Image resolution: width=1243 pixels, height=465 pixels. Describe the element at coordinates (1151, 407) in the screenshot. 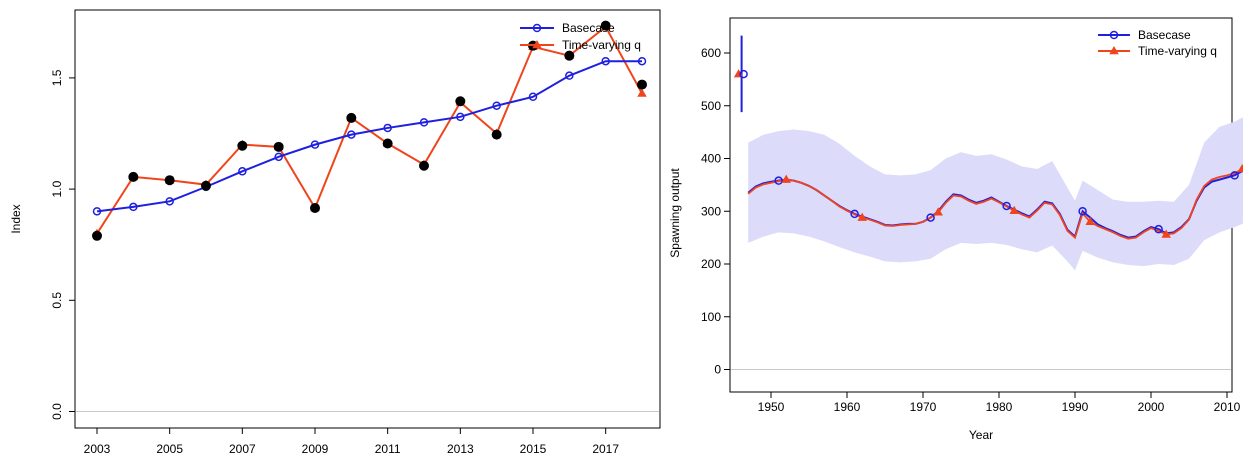

I see `x-tick-label: 2000` at that location.